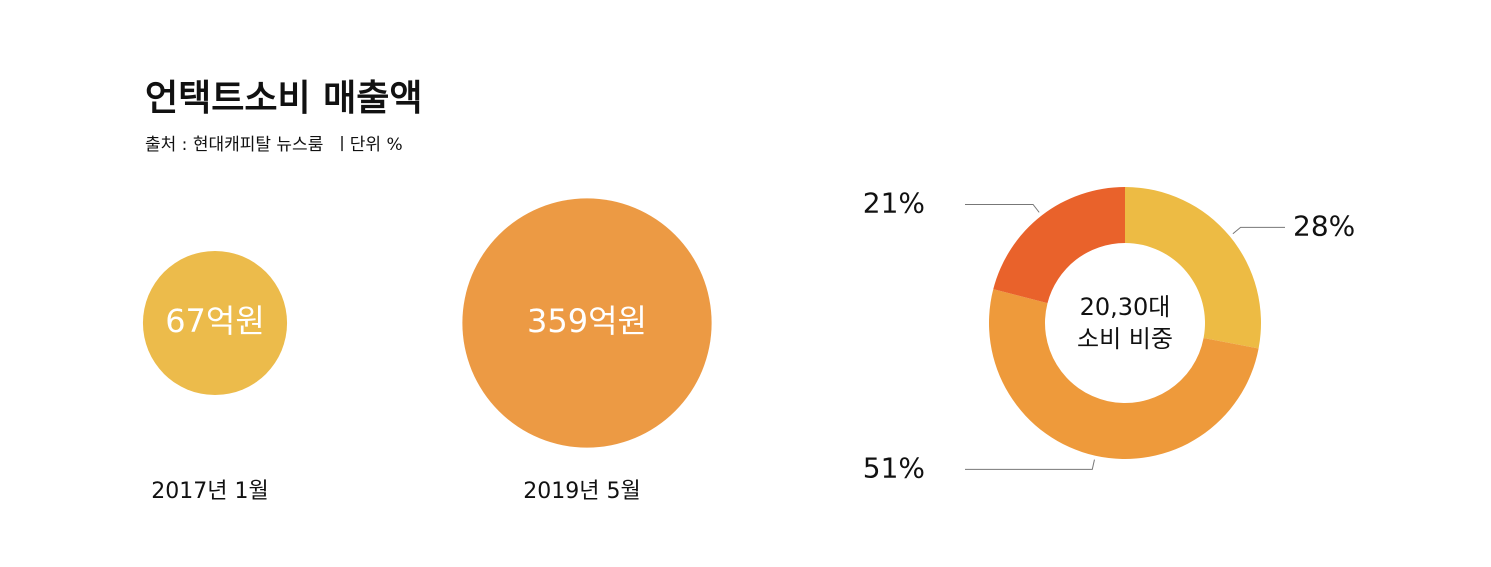  I want to click on bubble-label: 67억원, so click(215, 321).